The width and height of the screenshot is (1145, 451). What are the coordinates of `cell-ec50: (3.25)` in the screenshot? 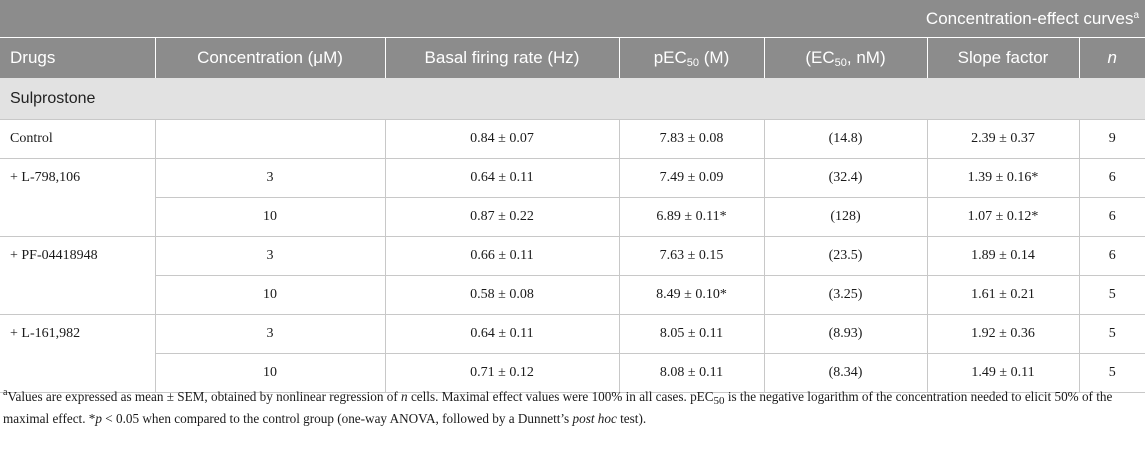 It's located at (845, 295).